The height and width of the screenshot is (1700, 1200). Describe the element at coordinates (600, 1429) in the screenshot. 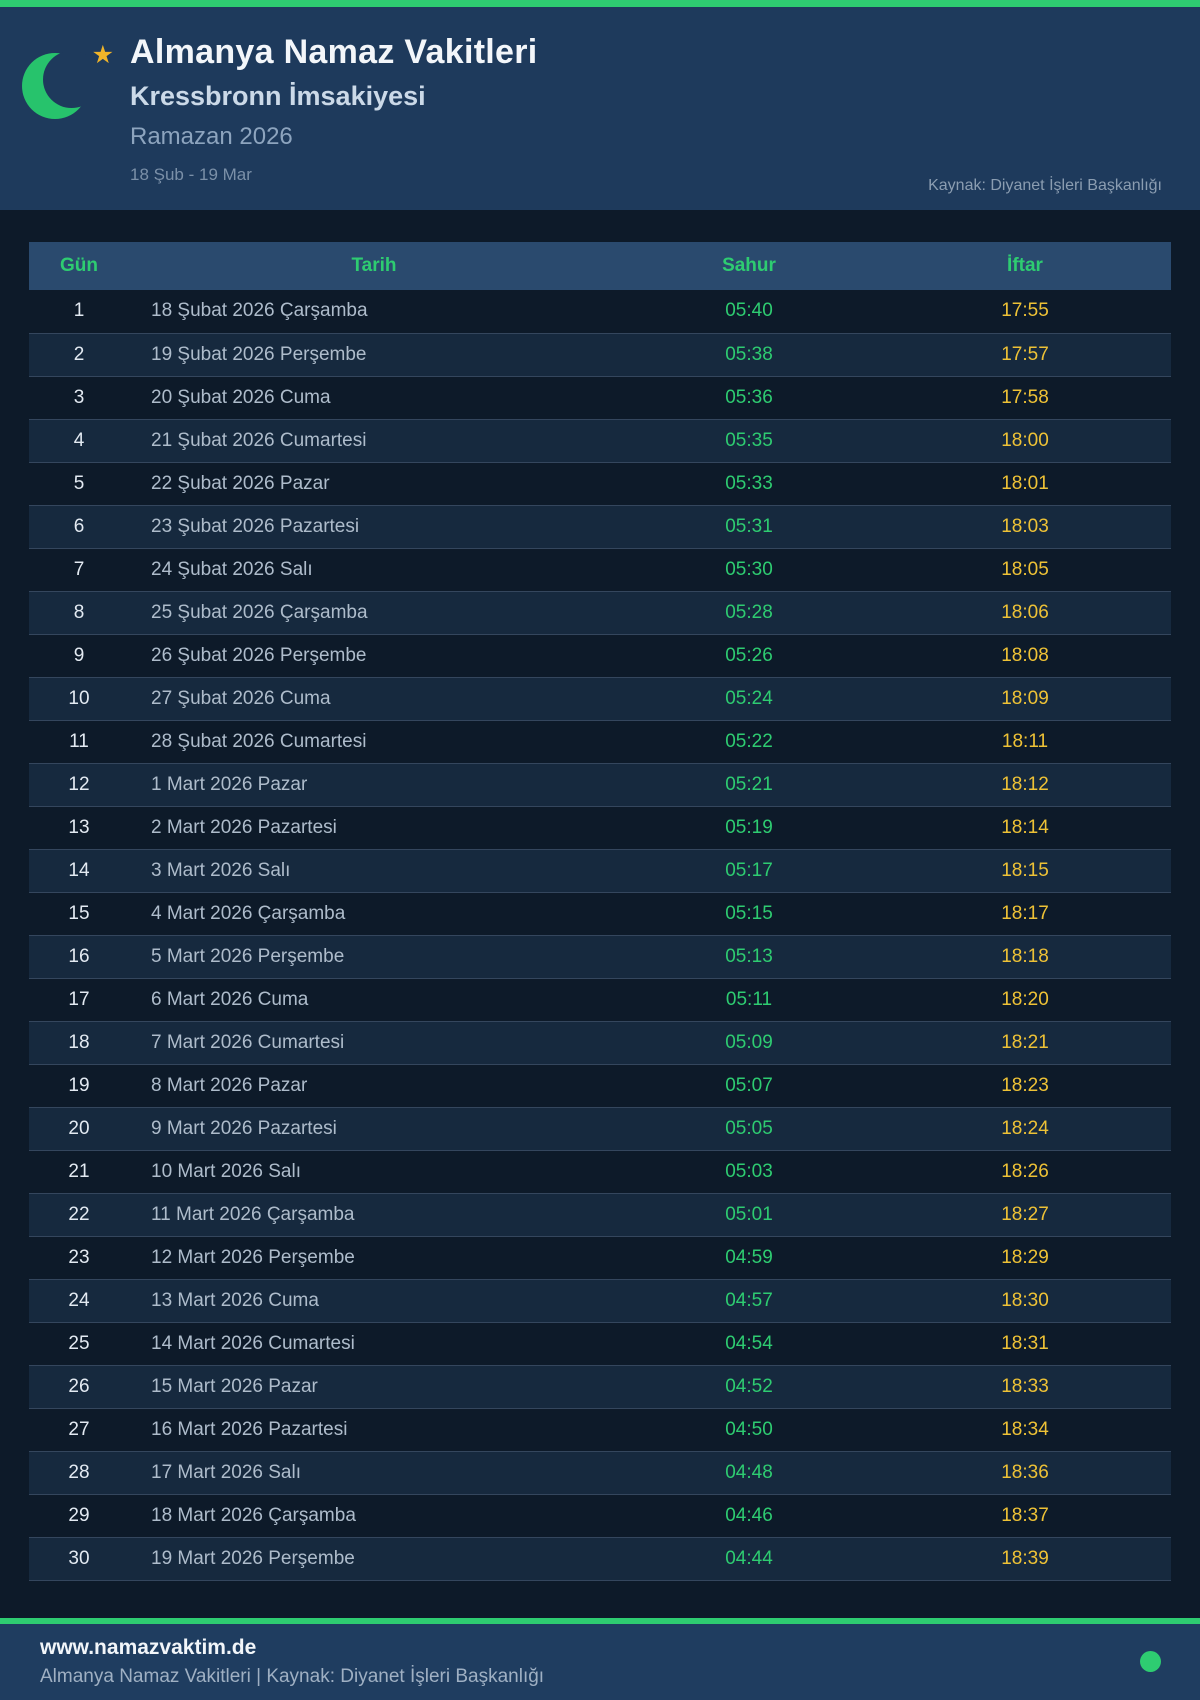

I see `table-row: 27 16 Mart 2026 Pazartesi 04:50 18:34` at that location.